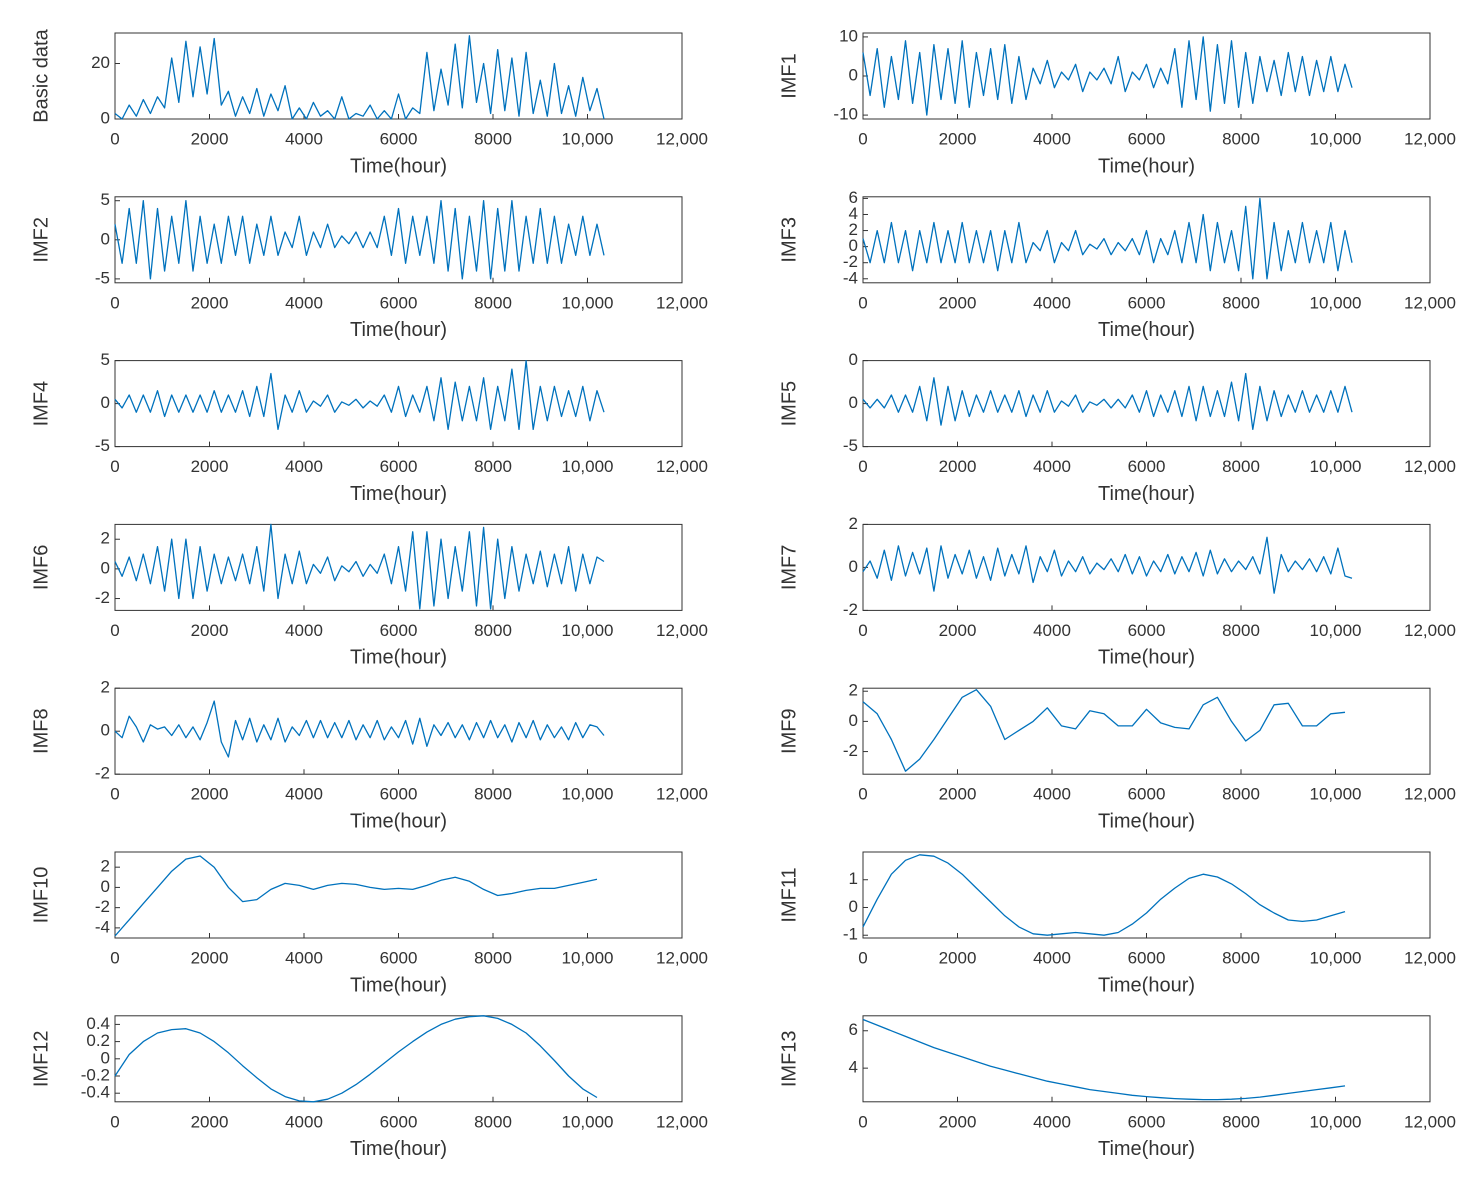 The width and height of the screenshot is (1476, 1181). What do you see at coordinates (789, 731) in the screenshot?
I see `y-axis-label: IMF9` at bounding box center [789, 731].